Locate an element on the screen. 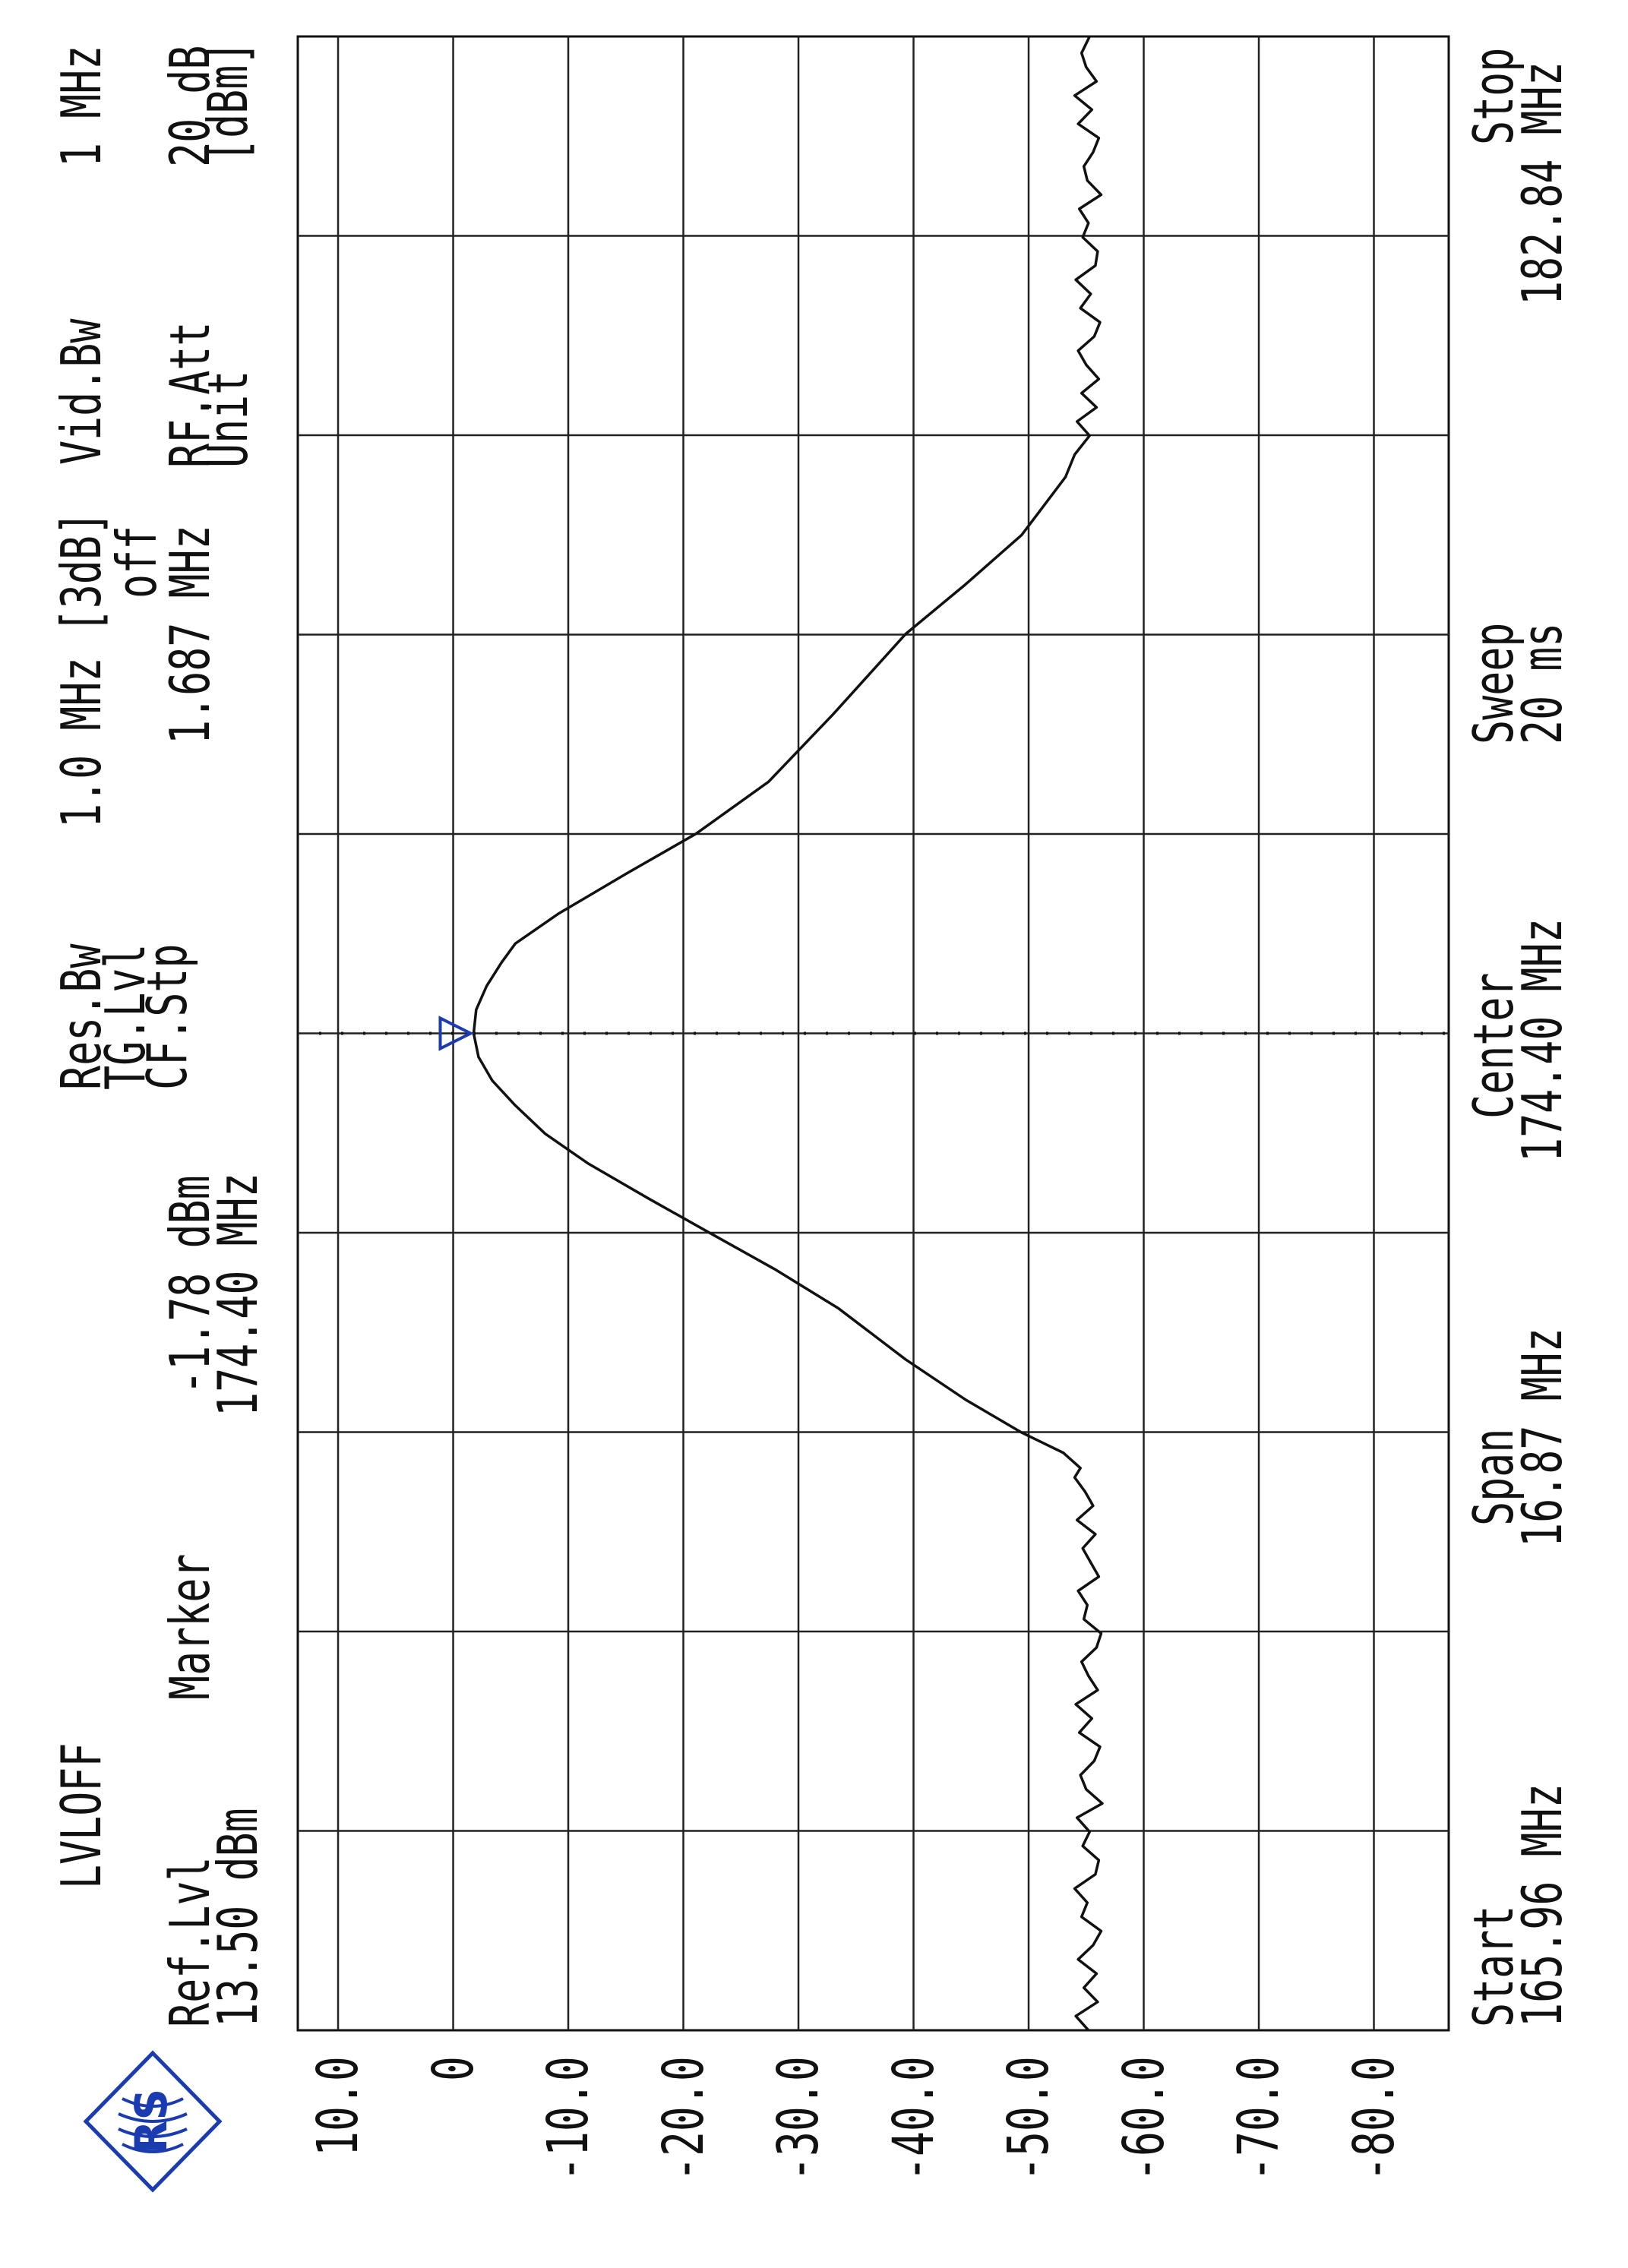 This screenshot has width=1628, height=2268. stop-label: Stop is located at coordinates (1493, 96).